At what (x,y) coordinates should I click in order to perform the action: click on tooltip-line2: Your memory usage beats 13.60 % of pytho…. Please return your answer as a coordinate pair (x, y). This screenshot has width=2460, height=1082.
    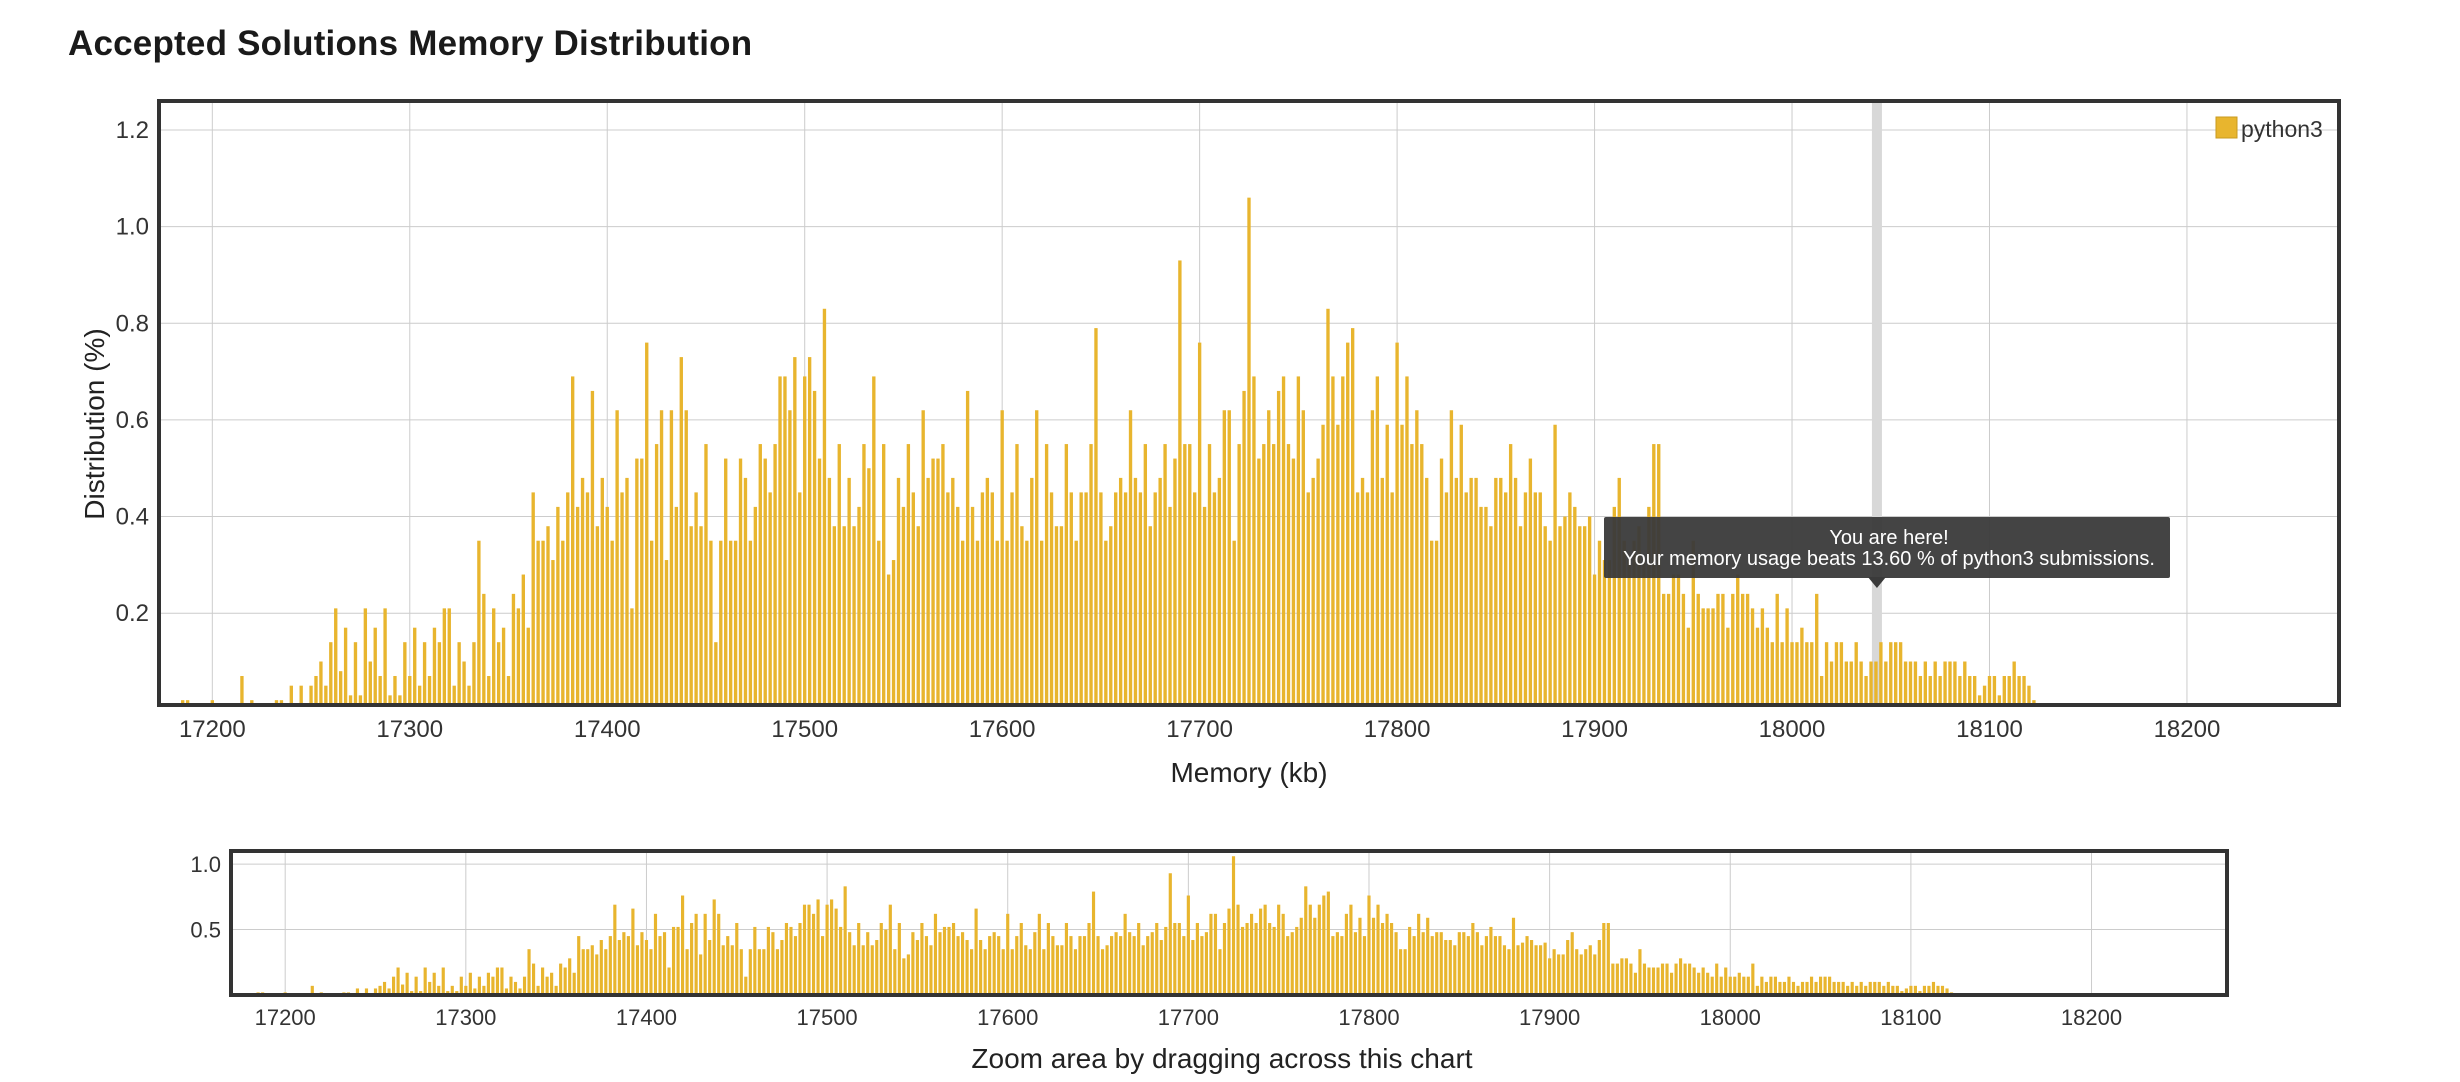
    Looking at the image, I should click on (1889, 559).